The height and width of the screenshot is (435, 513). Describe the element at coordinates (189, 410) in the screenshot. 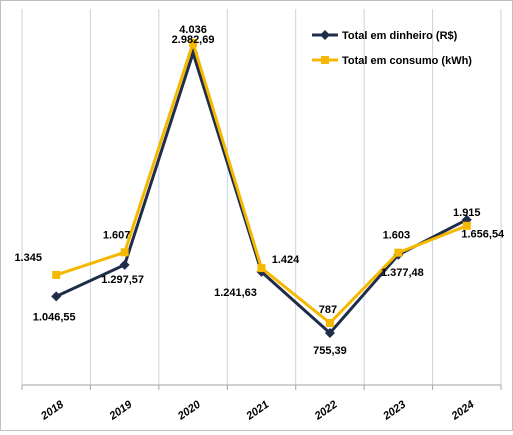

I see `x-tick-label-2020: 2020` at that location.